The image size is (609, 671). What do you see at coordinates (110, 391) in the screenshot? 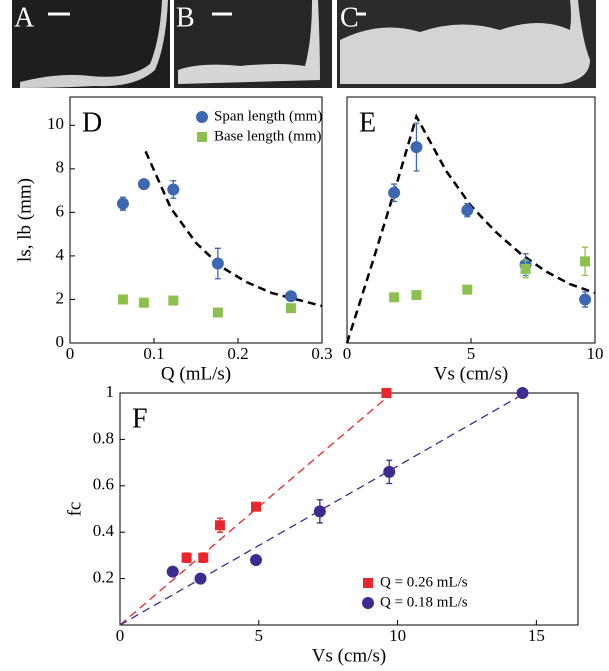
I see `y-tick-label: 1` at bounding box center [110, 391].